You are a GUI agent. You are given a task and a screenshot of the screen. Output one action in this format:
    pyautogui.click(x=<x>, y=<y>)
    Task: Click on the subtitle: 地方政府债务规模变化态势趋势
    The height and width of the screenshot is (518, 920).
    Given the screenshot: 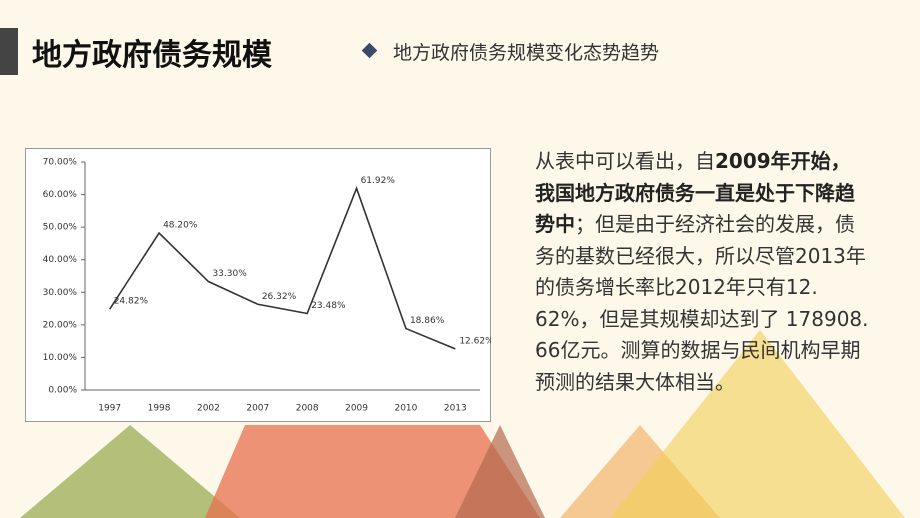 What is the action you would take?
    pyautogui.click(x=526, y=53)
    